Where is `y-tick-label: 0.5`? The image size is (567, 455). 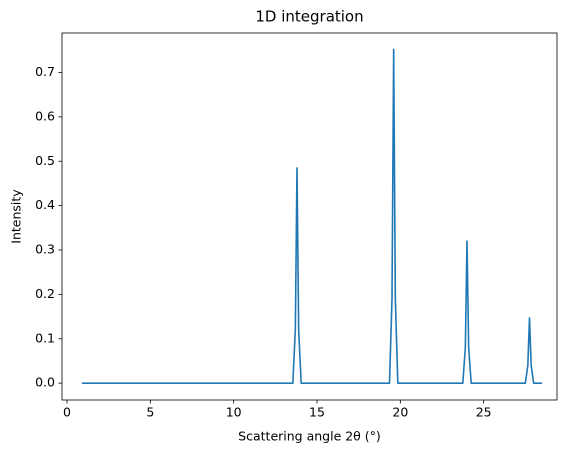
y-tick-label: 0.5 is located at coordinates (45, 160).